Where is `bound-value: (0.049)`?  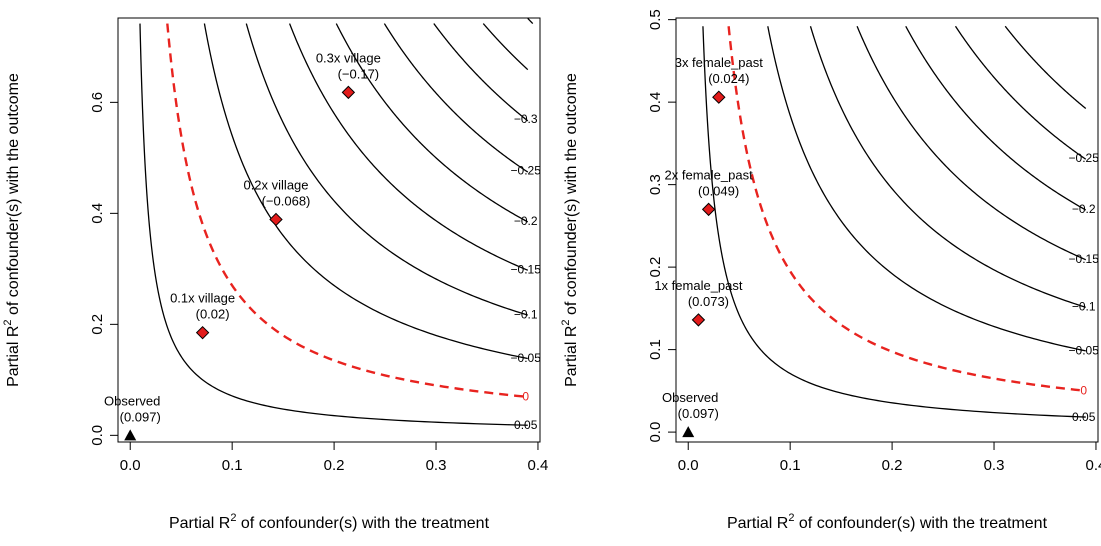
bound-value: (0.049) is located at coordinates (718, 190).